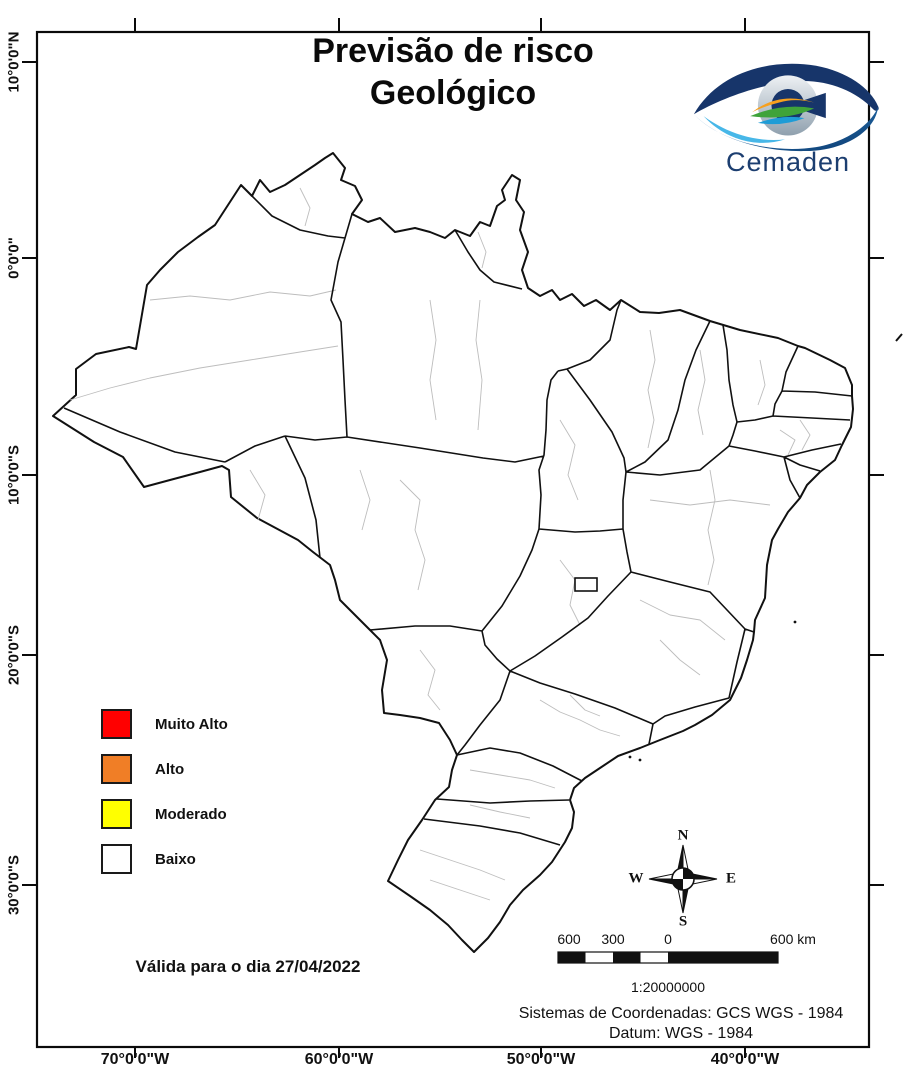 Image resolution: width=907 pixels, height=1080 pixels. Describe the element at coordinates (175, 859) in the screenshot. I see `legend-label-baixo: Baixo` at that location.